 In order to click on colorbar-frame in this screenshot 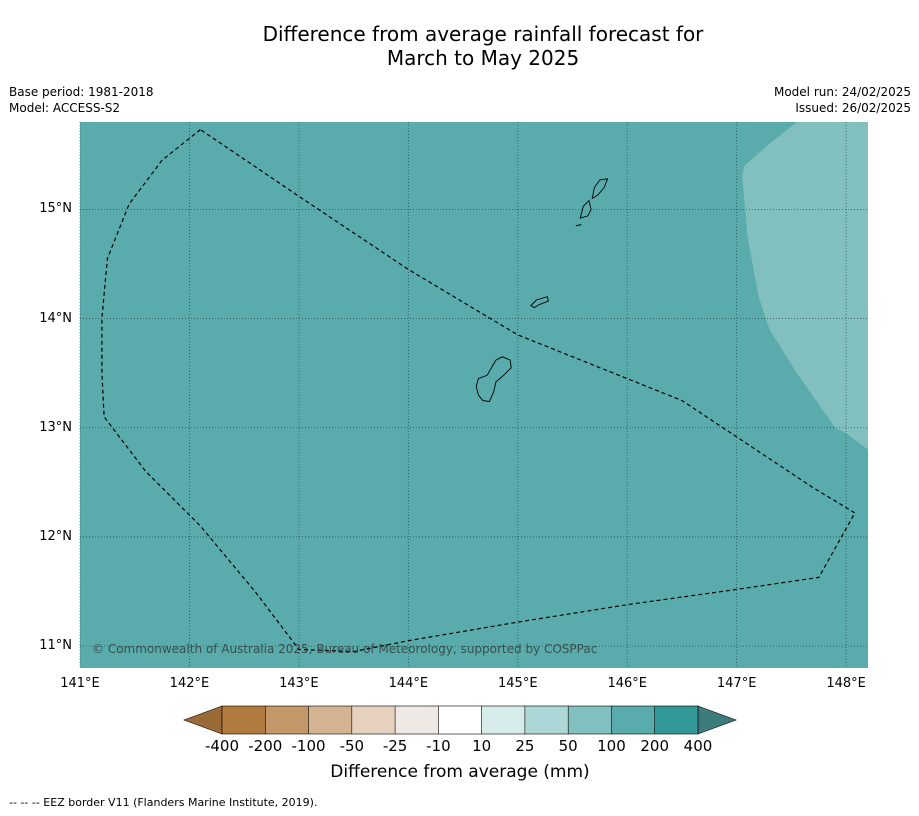, I will do `click(460, 720)`.